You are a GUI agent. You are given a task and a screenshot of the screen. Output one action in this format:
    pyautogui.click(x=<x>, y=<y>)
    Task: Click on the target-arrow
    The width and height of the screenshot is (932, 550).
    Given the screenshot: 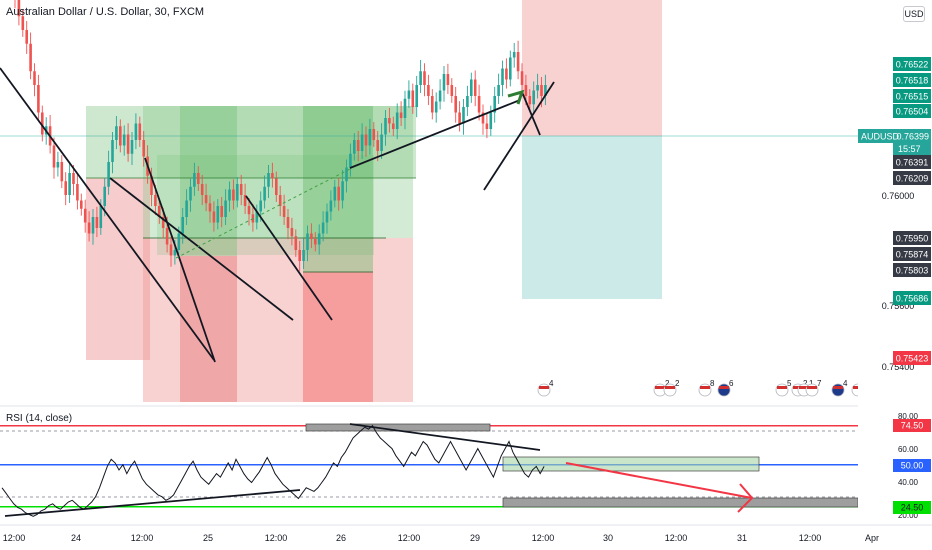 What is the action you would take?
    pyautogui.click(x=516, y=97)
    